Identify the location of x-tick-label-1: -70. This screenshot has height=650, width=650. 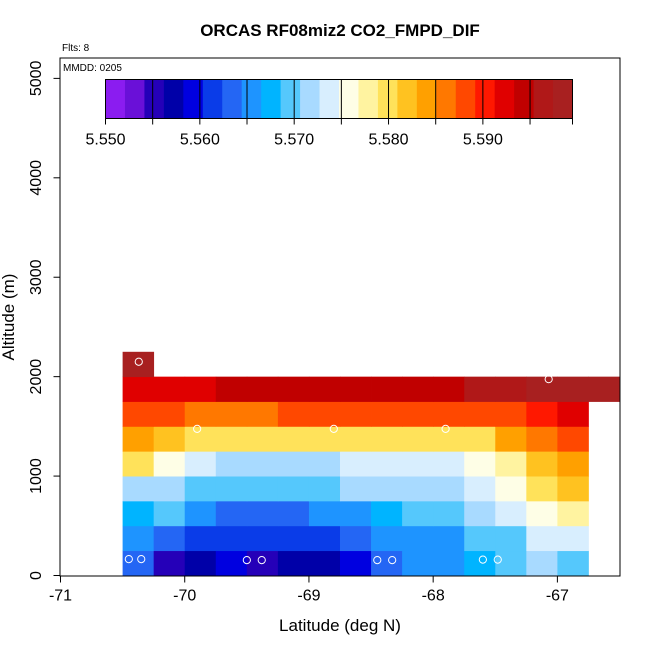
(184, 596).